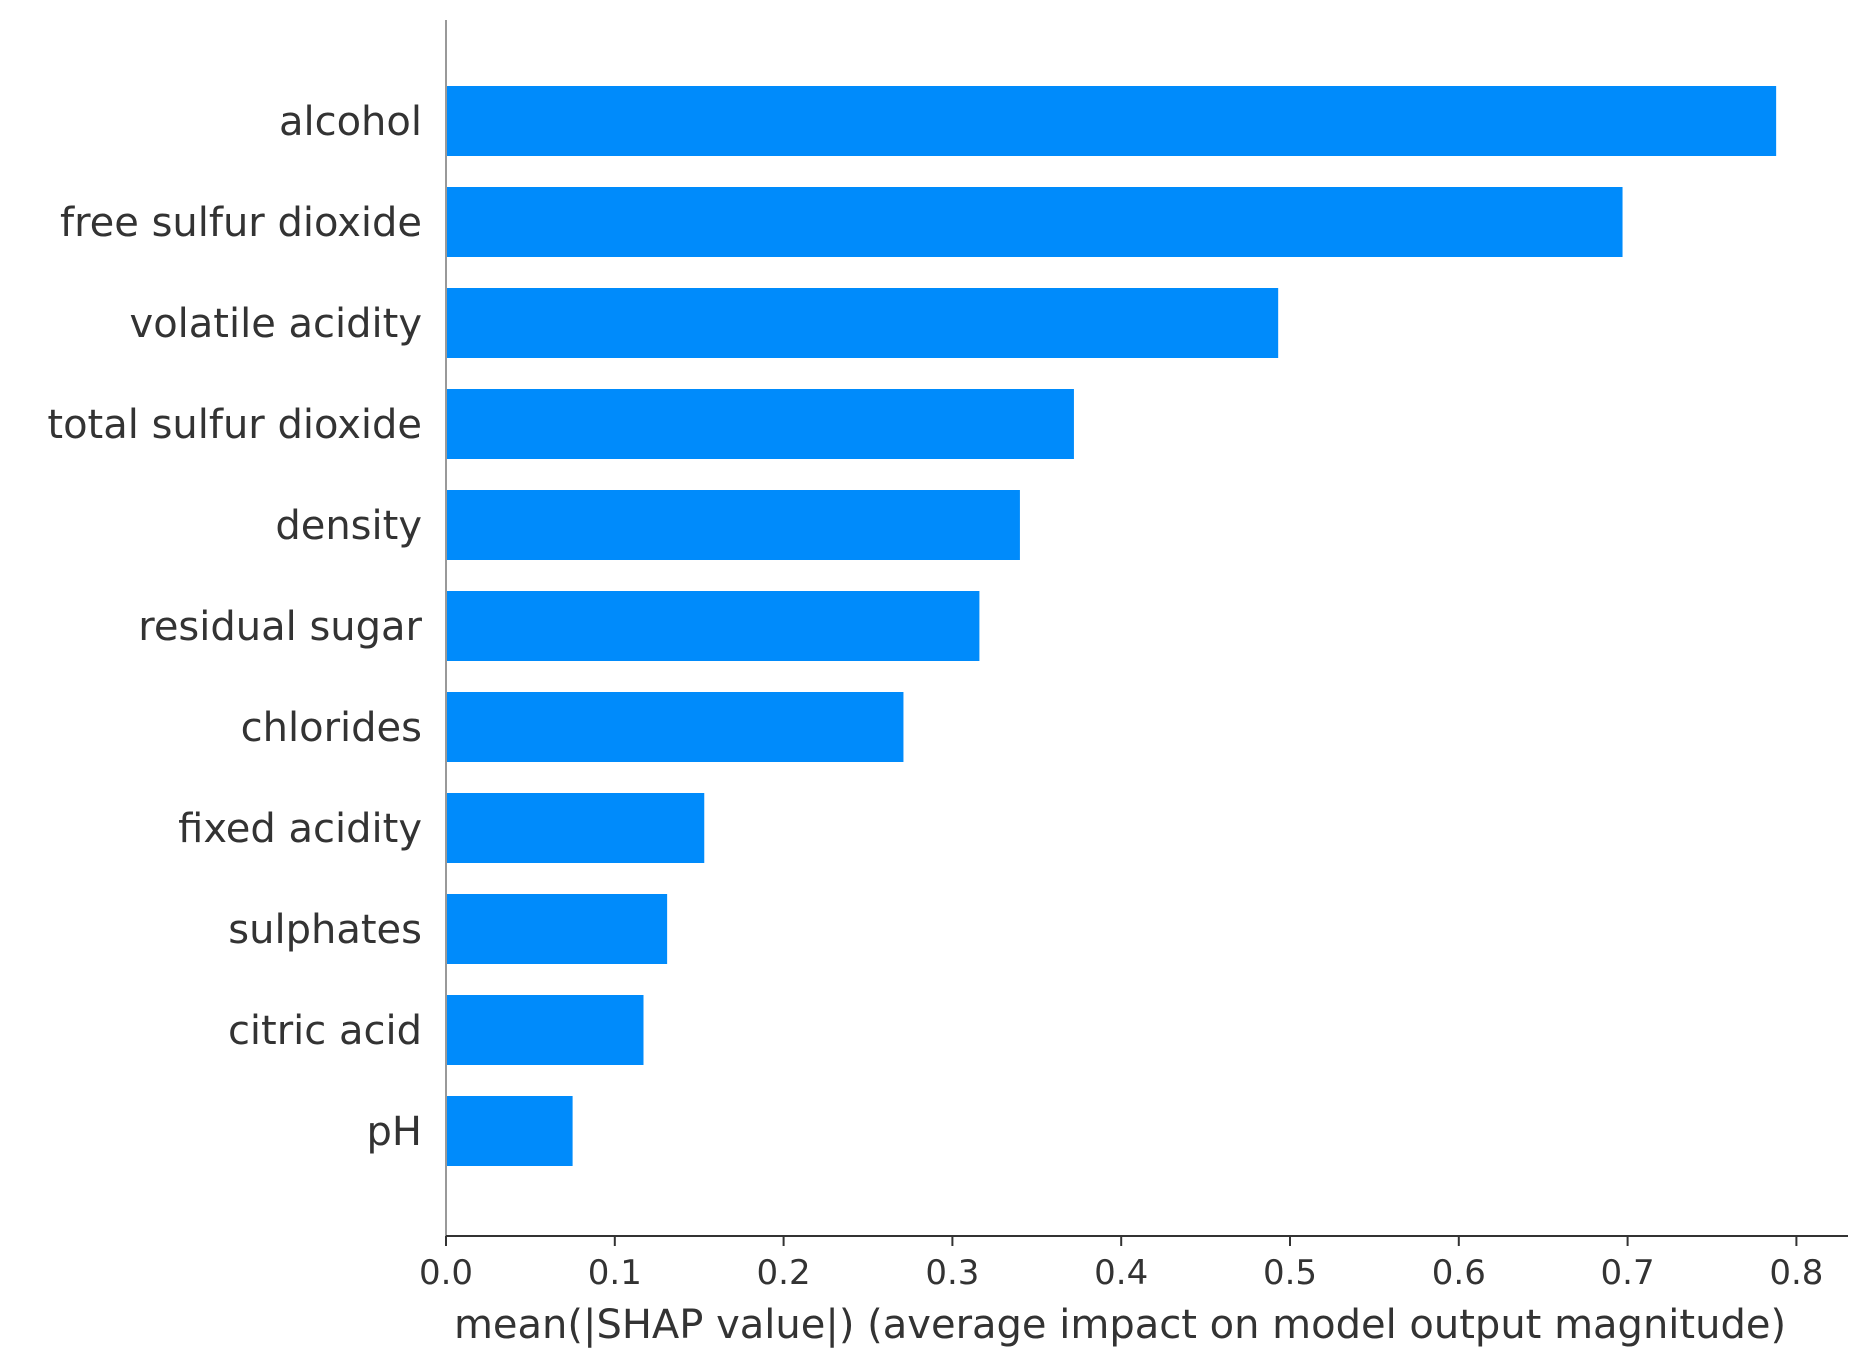 This screenshot has height=1360, width=1866. Describe the element at coordinates (575, 828) in the screenshot. I see `bar-fixed-acidity` at that location.